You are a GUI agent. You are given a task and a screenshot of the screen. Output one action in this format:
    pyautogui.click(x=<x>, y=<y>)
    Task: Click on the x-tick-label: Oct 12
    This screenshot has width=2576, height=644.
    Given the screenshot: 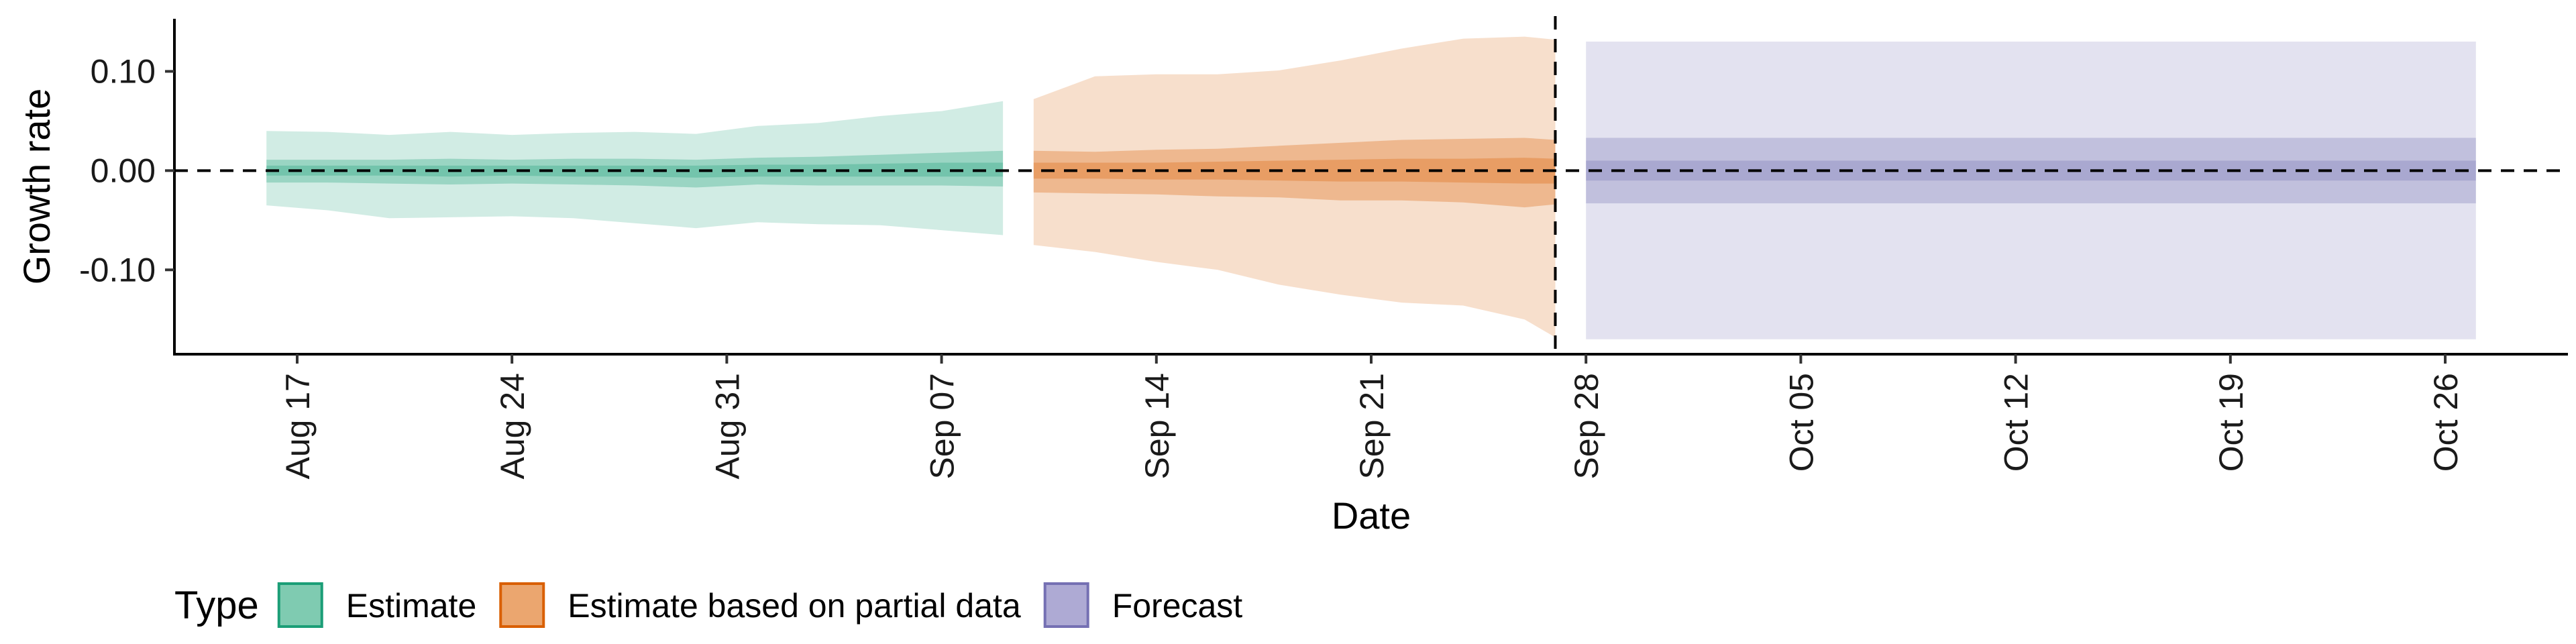 What is the action you would take?
    pyautogui.click(x=2016, y=422)
    